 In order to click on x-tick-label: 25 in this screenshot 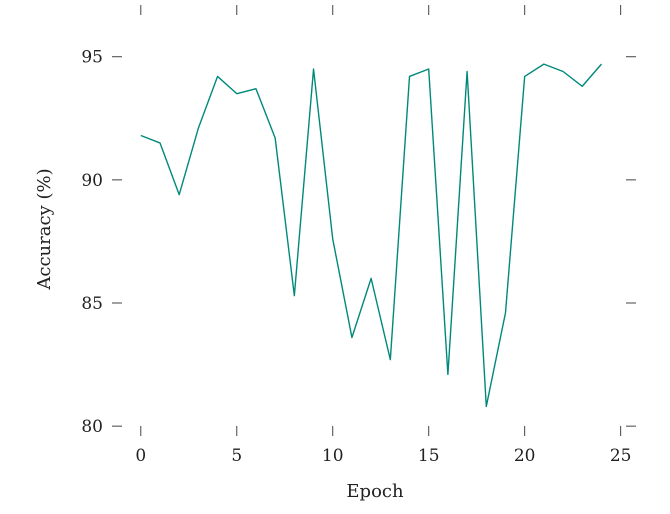, I will do `click(621, 456)`.